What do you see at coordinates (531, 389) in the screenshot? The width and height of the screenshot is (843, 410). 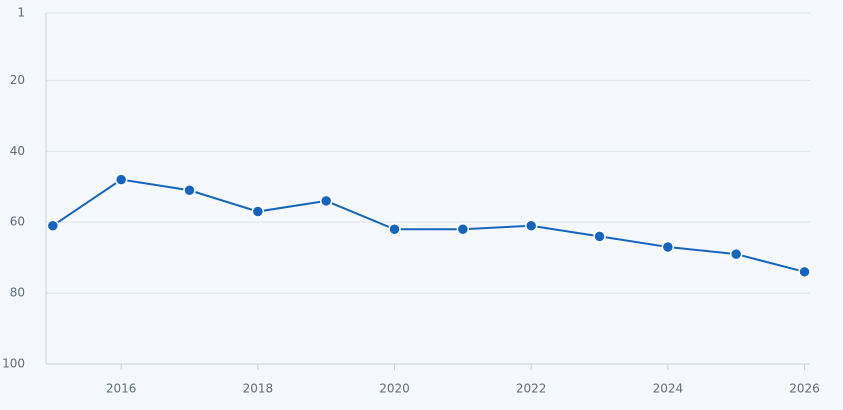 I see `x-tick-label: 2022` at bounding box center [531, 389].